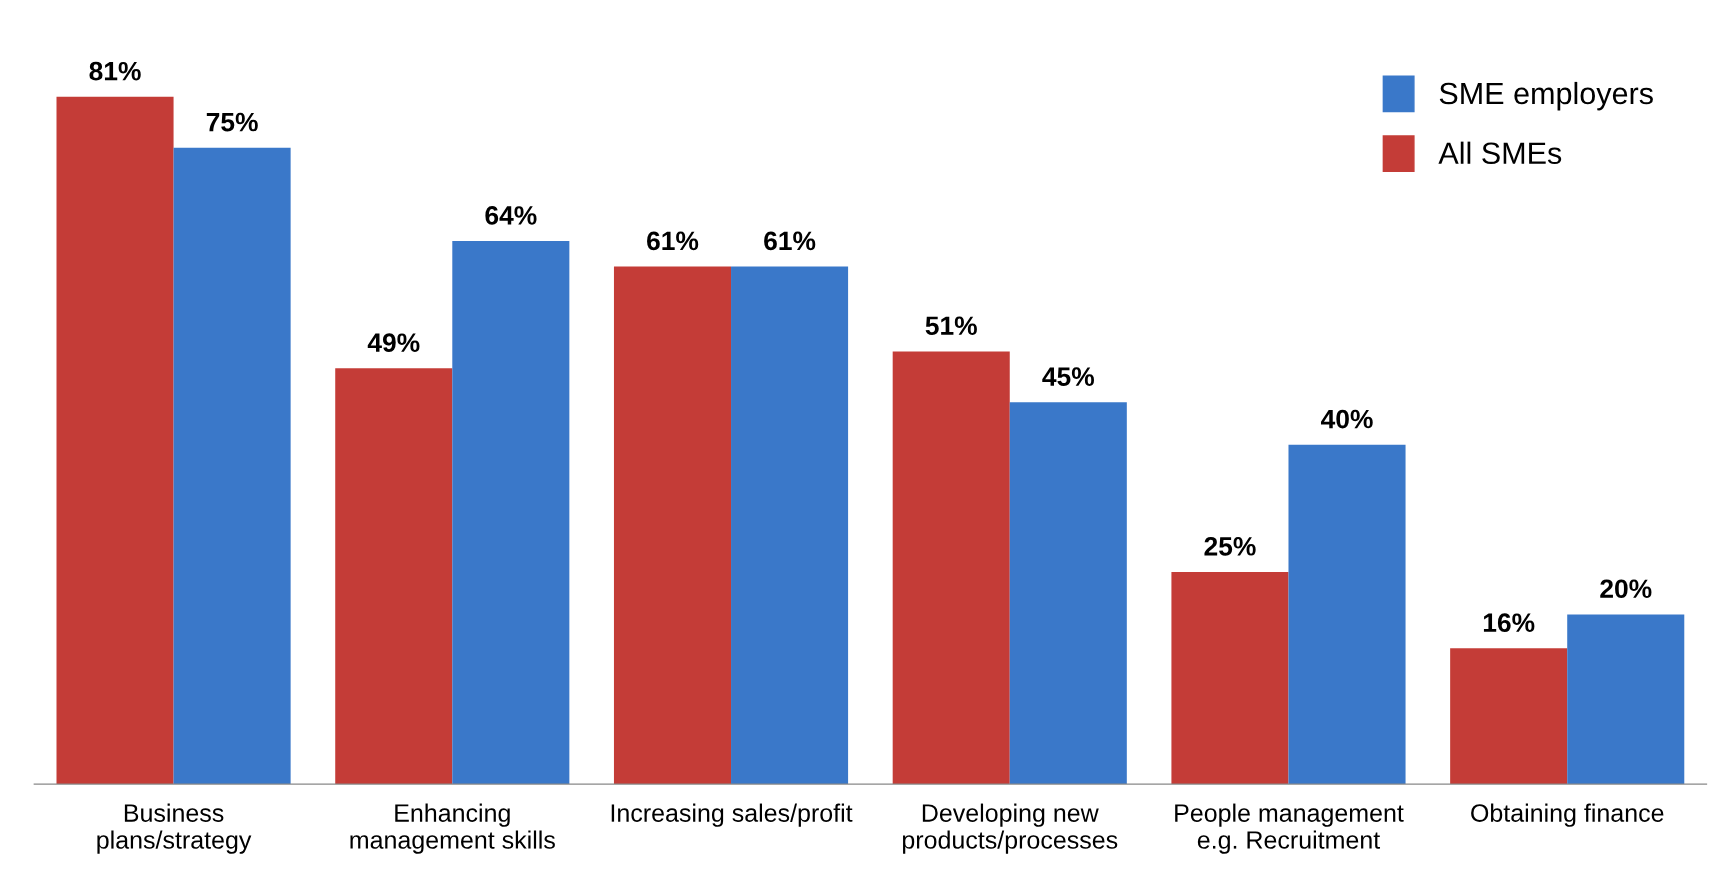  What do you see at coordinates (393, 343) in the screenshot?
I see `data-label: 49%` at bounding box center [393, 343].